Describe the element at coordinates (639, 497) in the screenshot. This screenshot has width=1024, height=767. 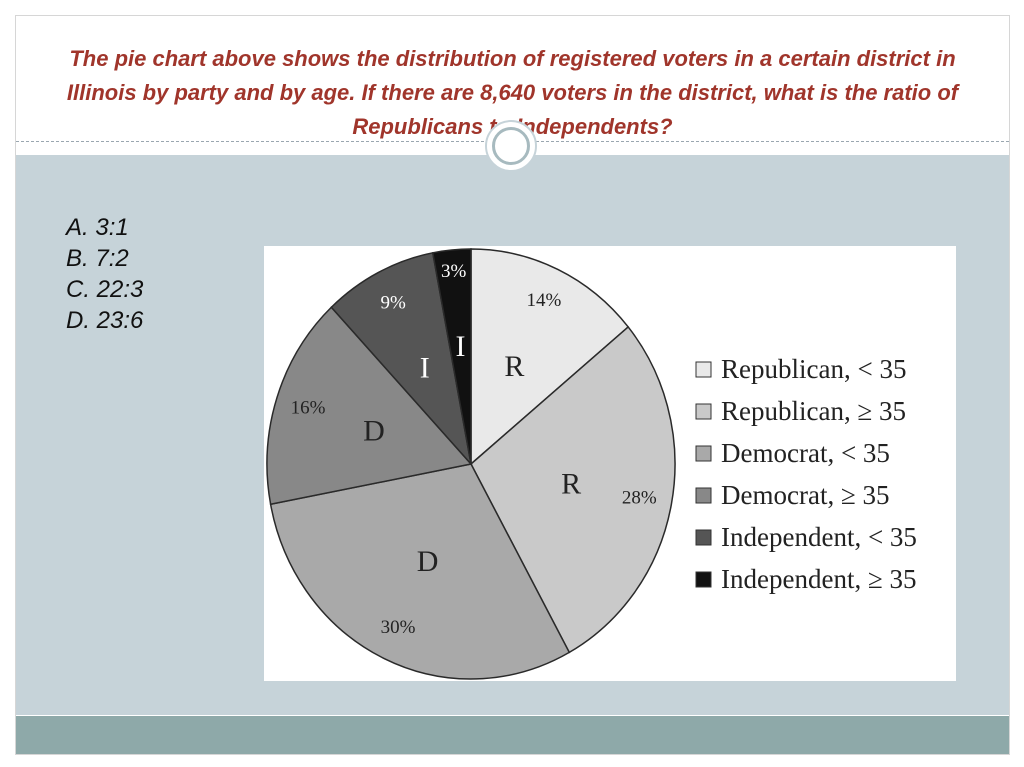
I see `slice-value-label: 28%` at that location.